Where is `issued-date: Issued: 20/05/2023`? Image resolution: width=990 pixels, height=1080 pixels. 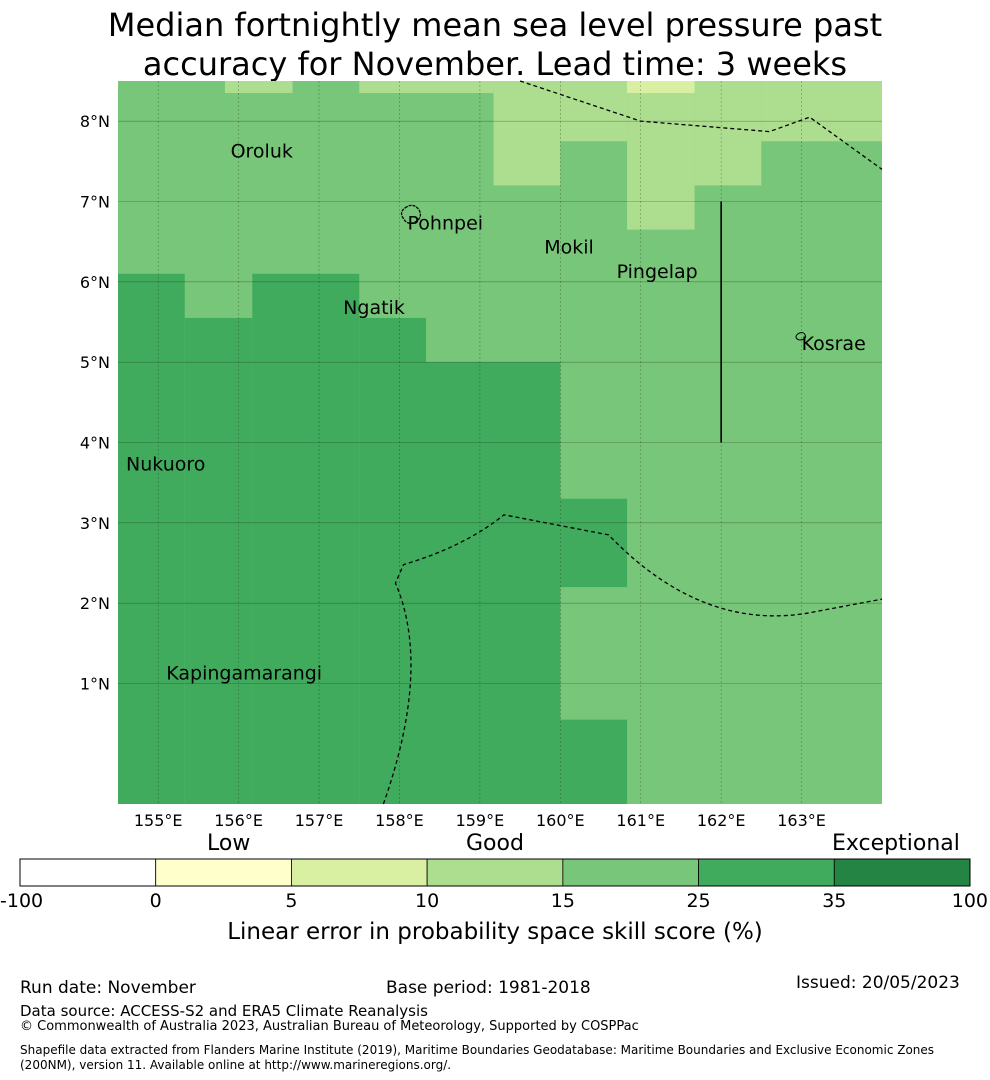
issued-date: Issued: 20/05/2023 is located at coordinates (878, 983).